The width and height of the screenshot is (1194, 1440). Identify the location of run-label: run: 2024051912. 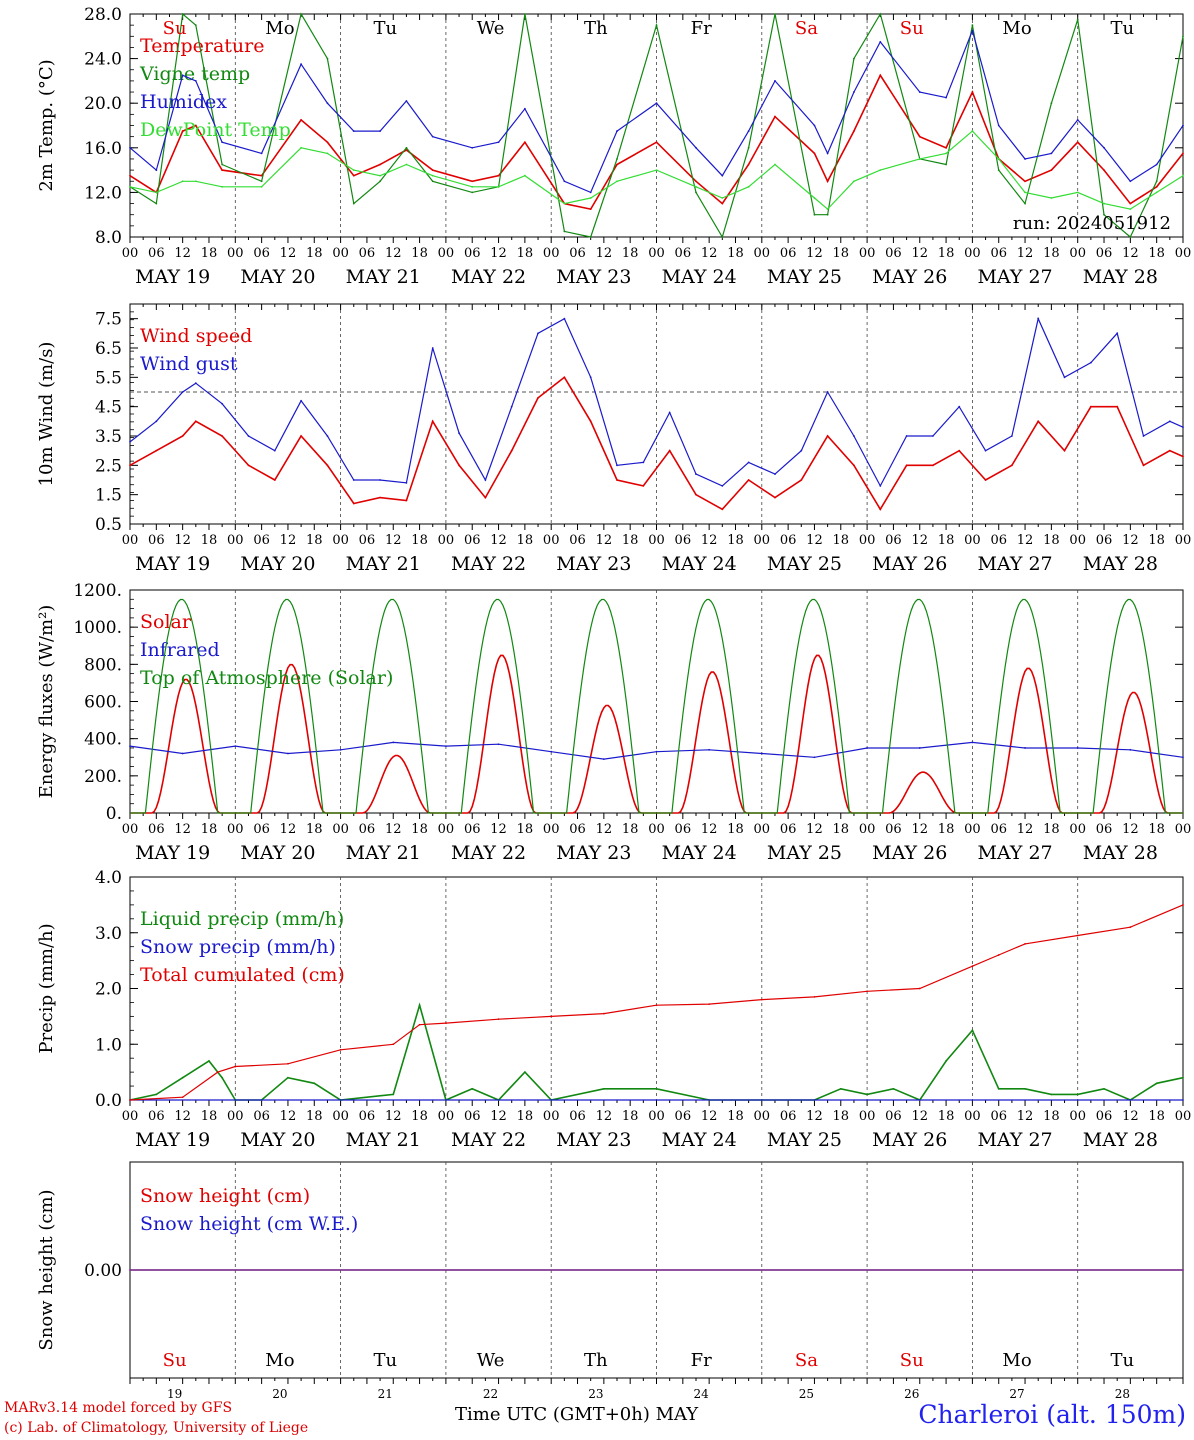
(1092, 223).